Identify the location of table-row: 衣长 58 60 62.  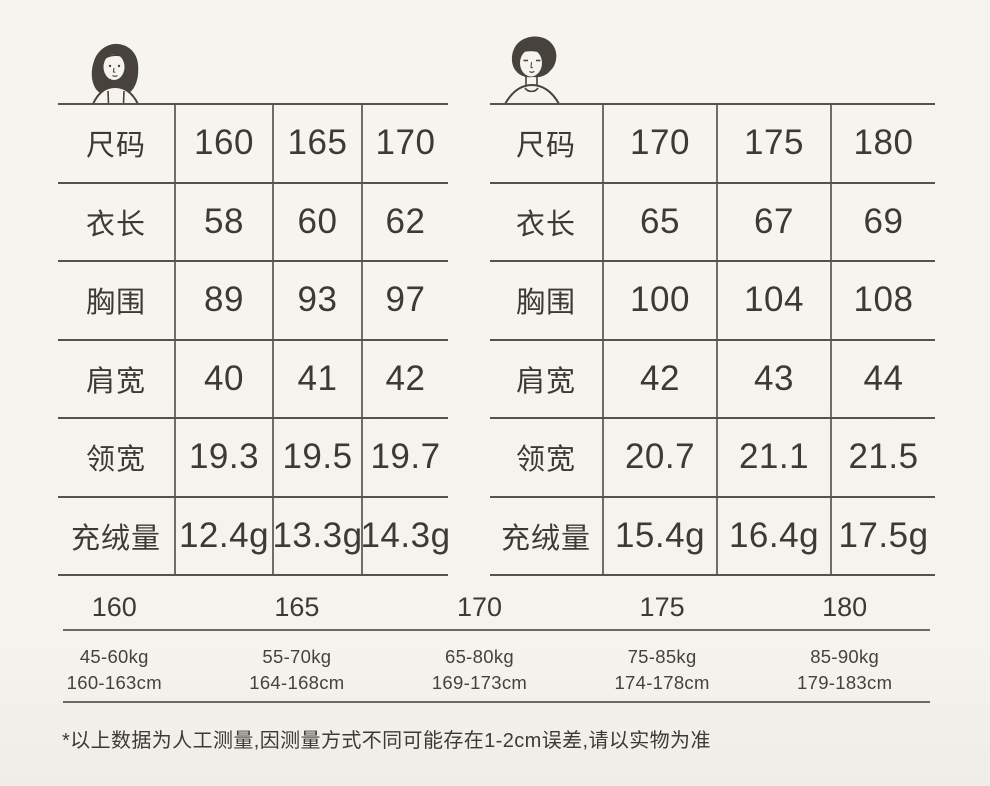
(253, 222).